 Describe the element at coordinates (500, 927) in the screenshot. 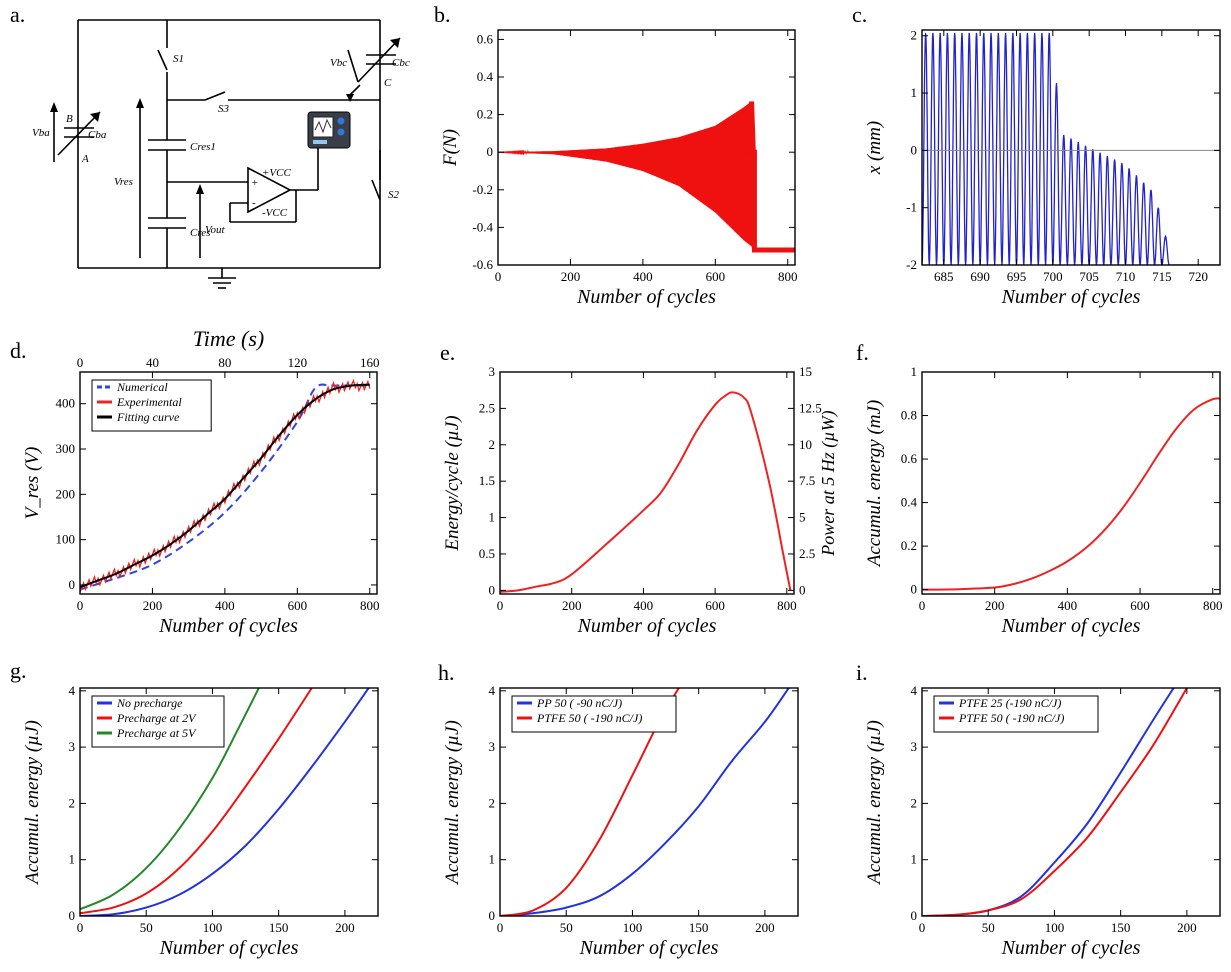

I see `xtick-label-h-0: 0` at that location.